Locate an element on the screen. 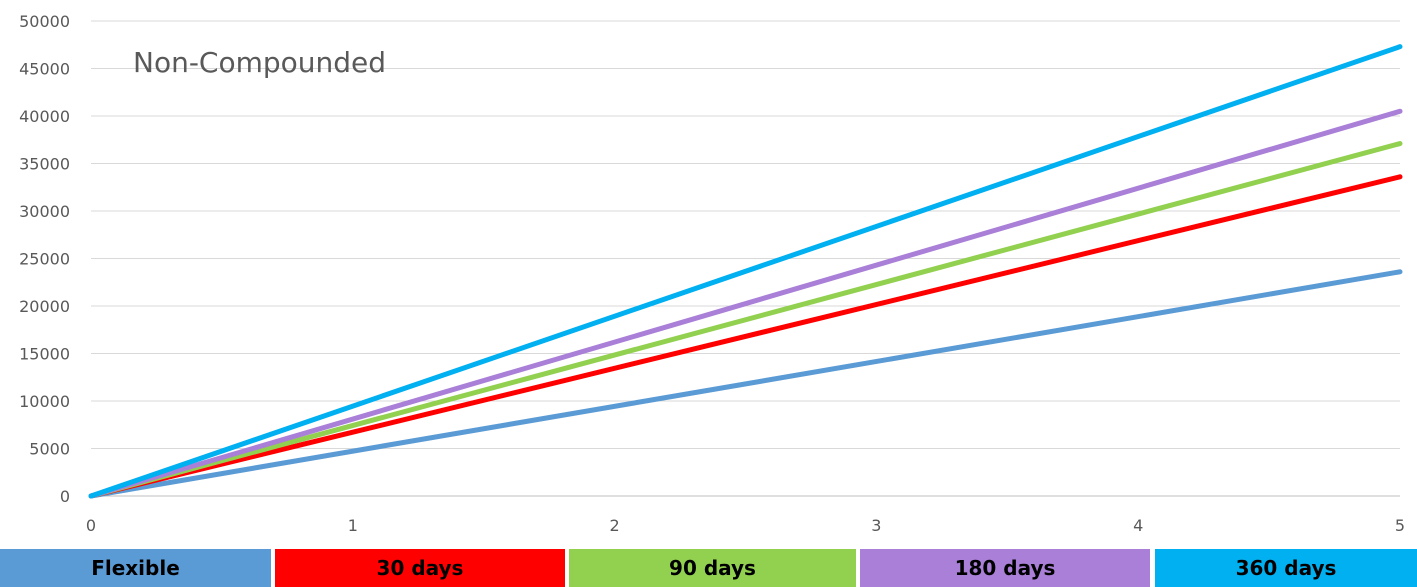 This screenshot has width=1417, height=587. legend-item-90-days: 90 days is located at coordinates (712, 568).